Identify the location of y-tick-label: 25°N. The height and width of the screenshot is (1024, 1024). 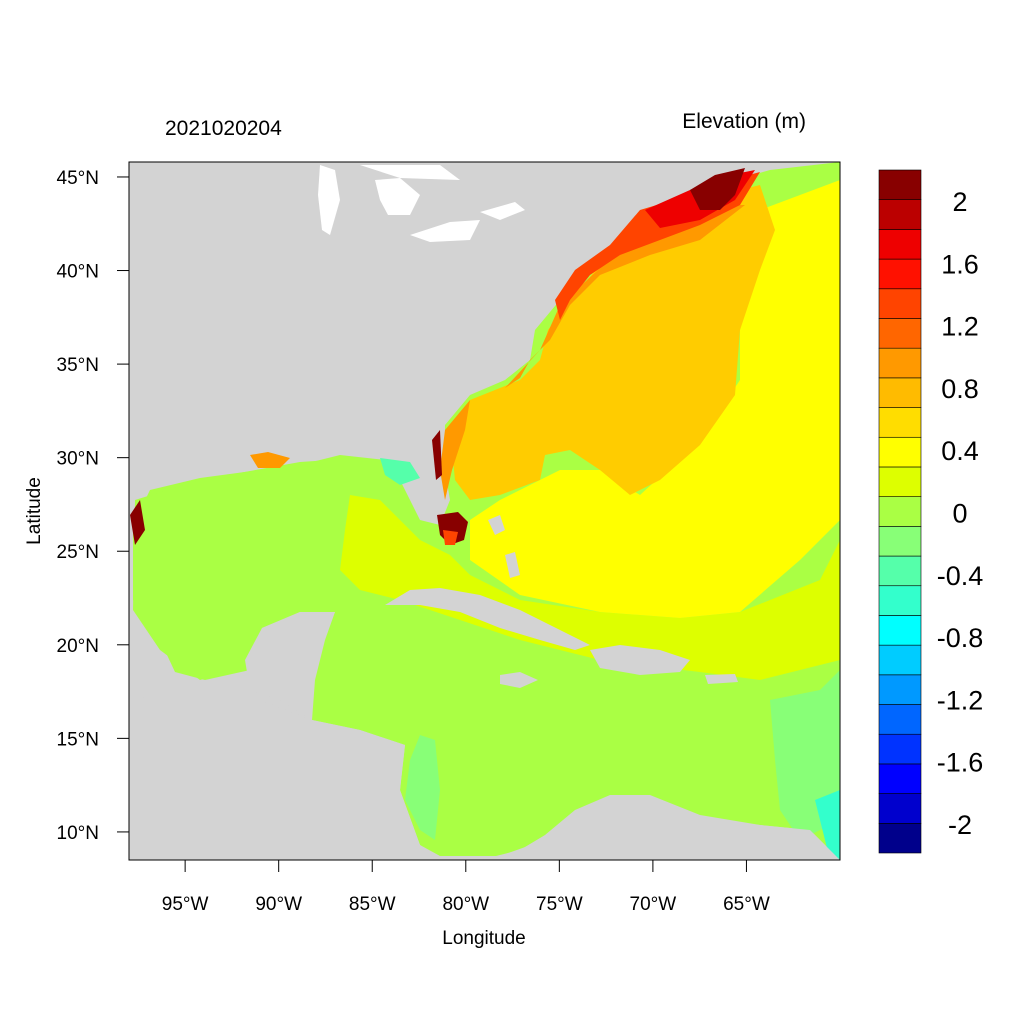
(78, 552).